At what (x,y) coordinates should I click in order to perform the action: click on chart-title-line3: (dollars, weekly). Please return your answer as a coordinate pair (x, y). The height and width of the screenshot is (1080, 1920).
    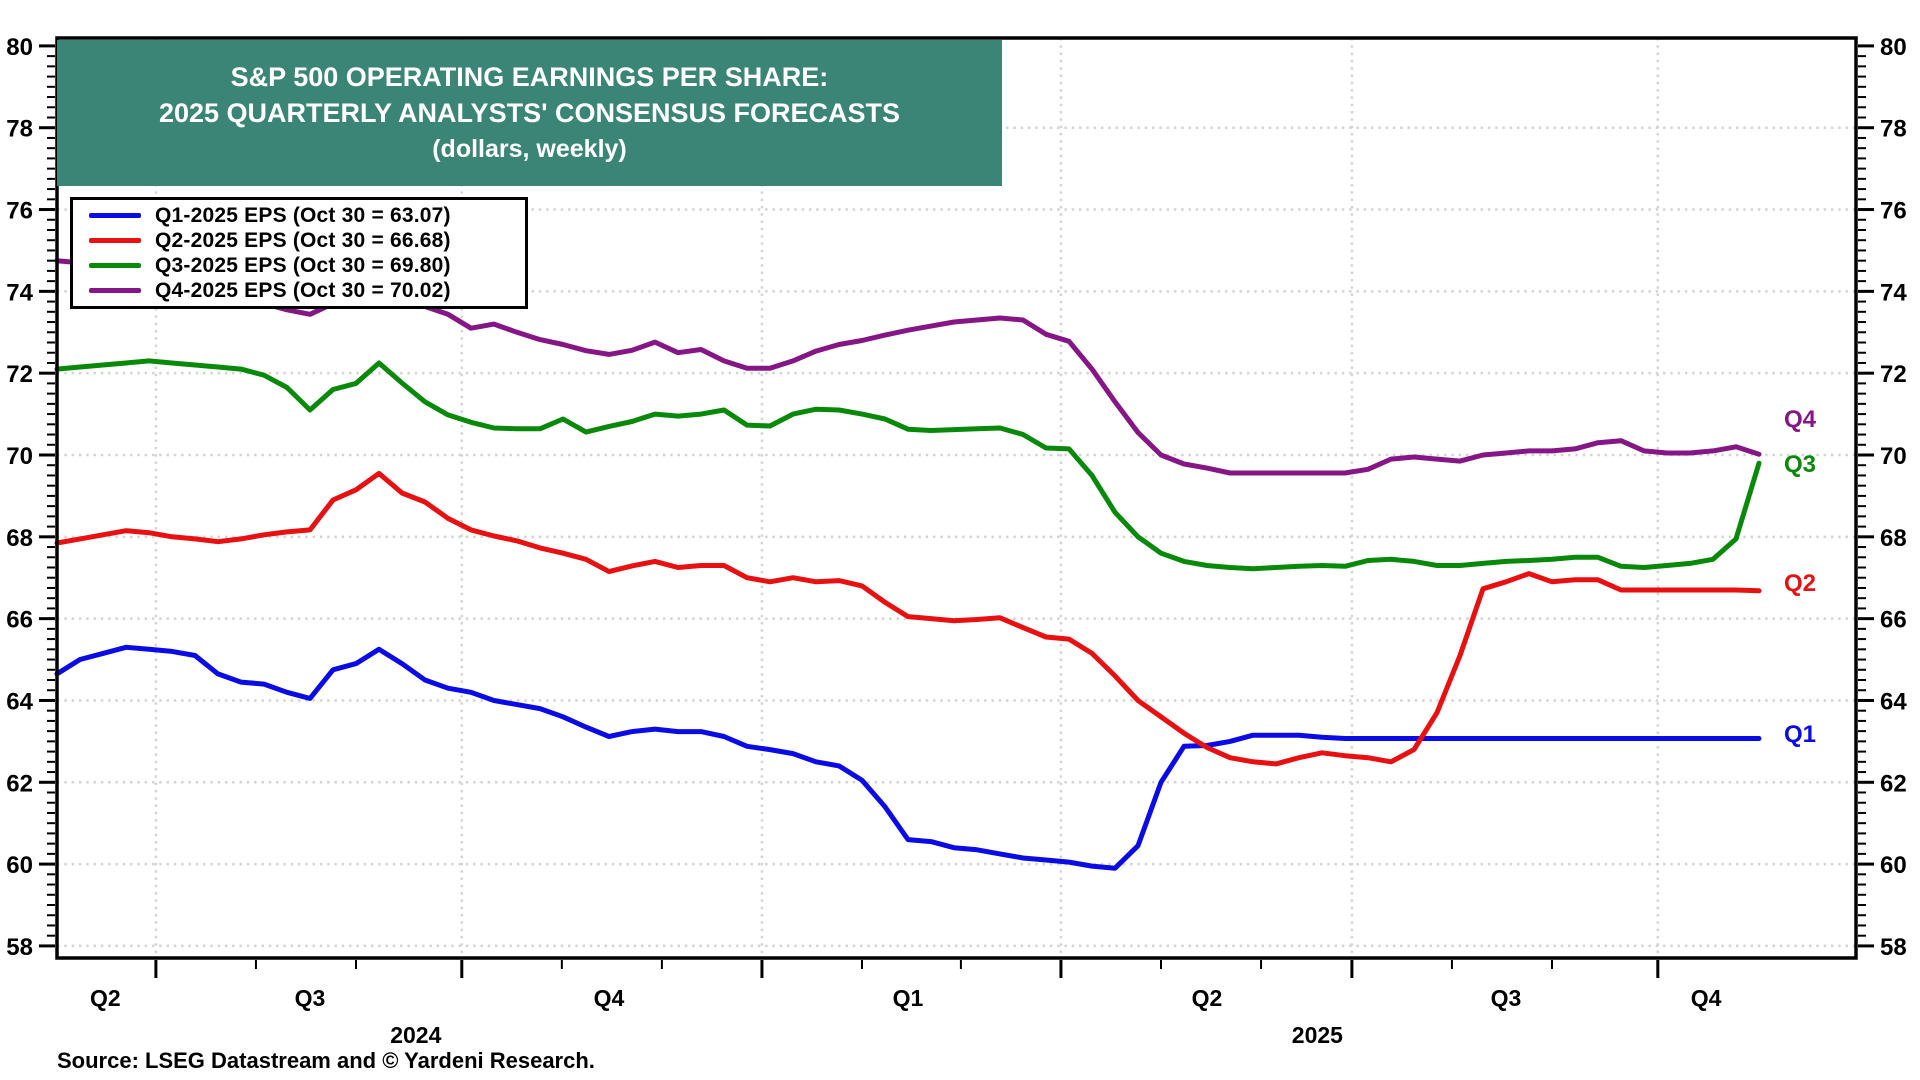
    Looking at the image, I should click on (529, 149).